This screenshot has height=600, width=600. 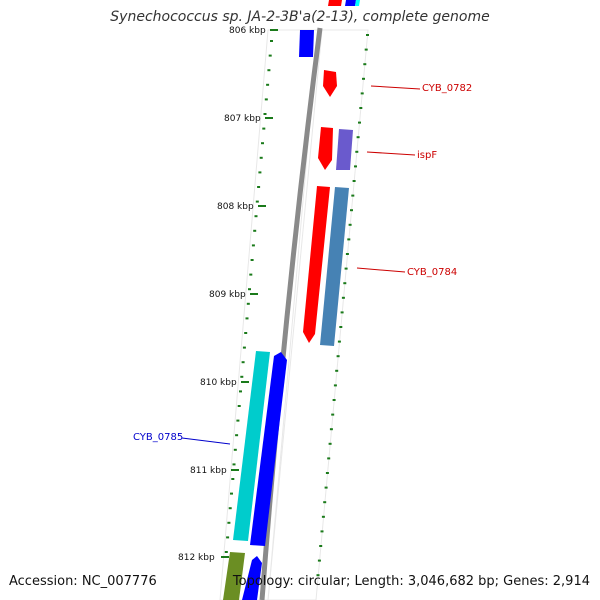 I want to click on kbp-label-810: 810 kbp, so click(x=218, y=383).